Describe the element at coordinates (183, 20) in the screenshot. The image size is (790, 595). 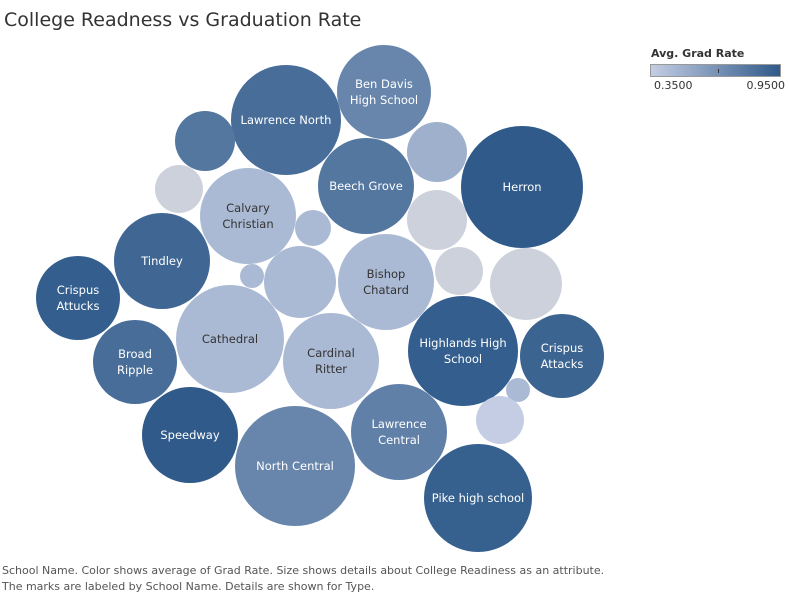
I see `chart-title: College Readness vs Graduation Rate` at that location.